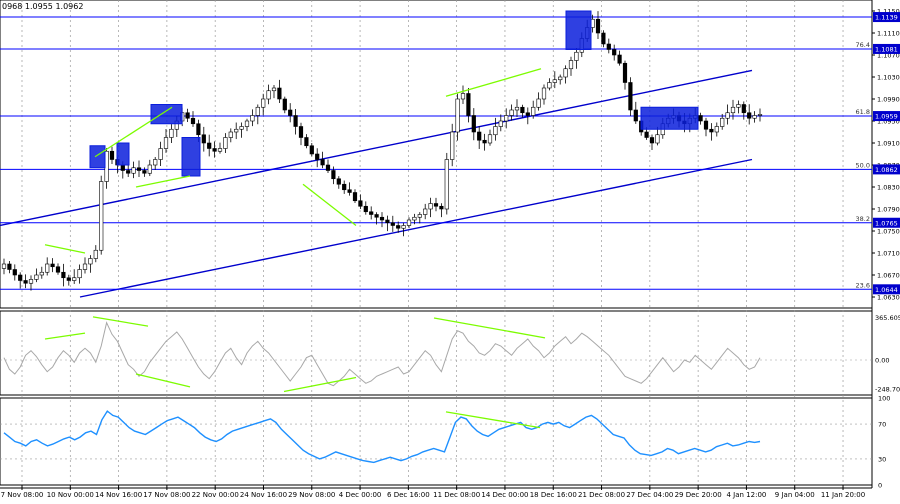 The image size is (900, 504). I want to click on time-tick-label: 21 Dec 08:00, so click(601, 495).